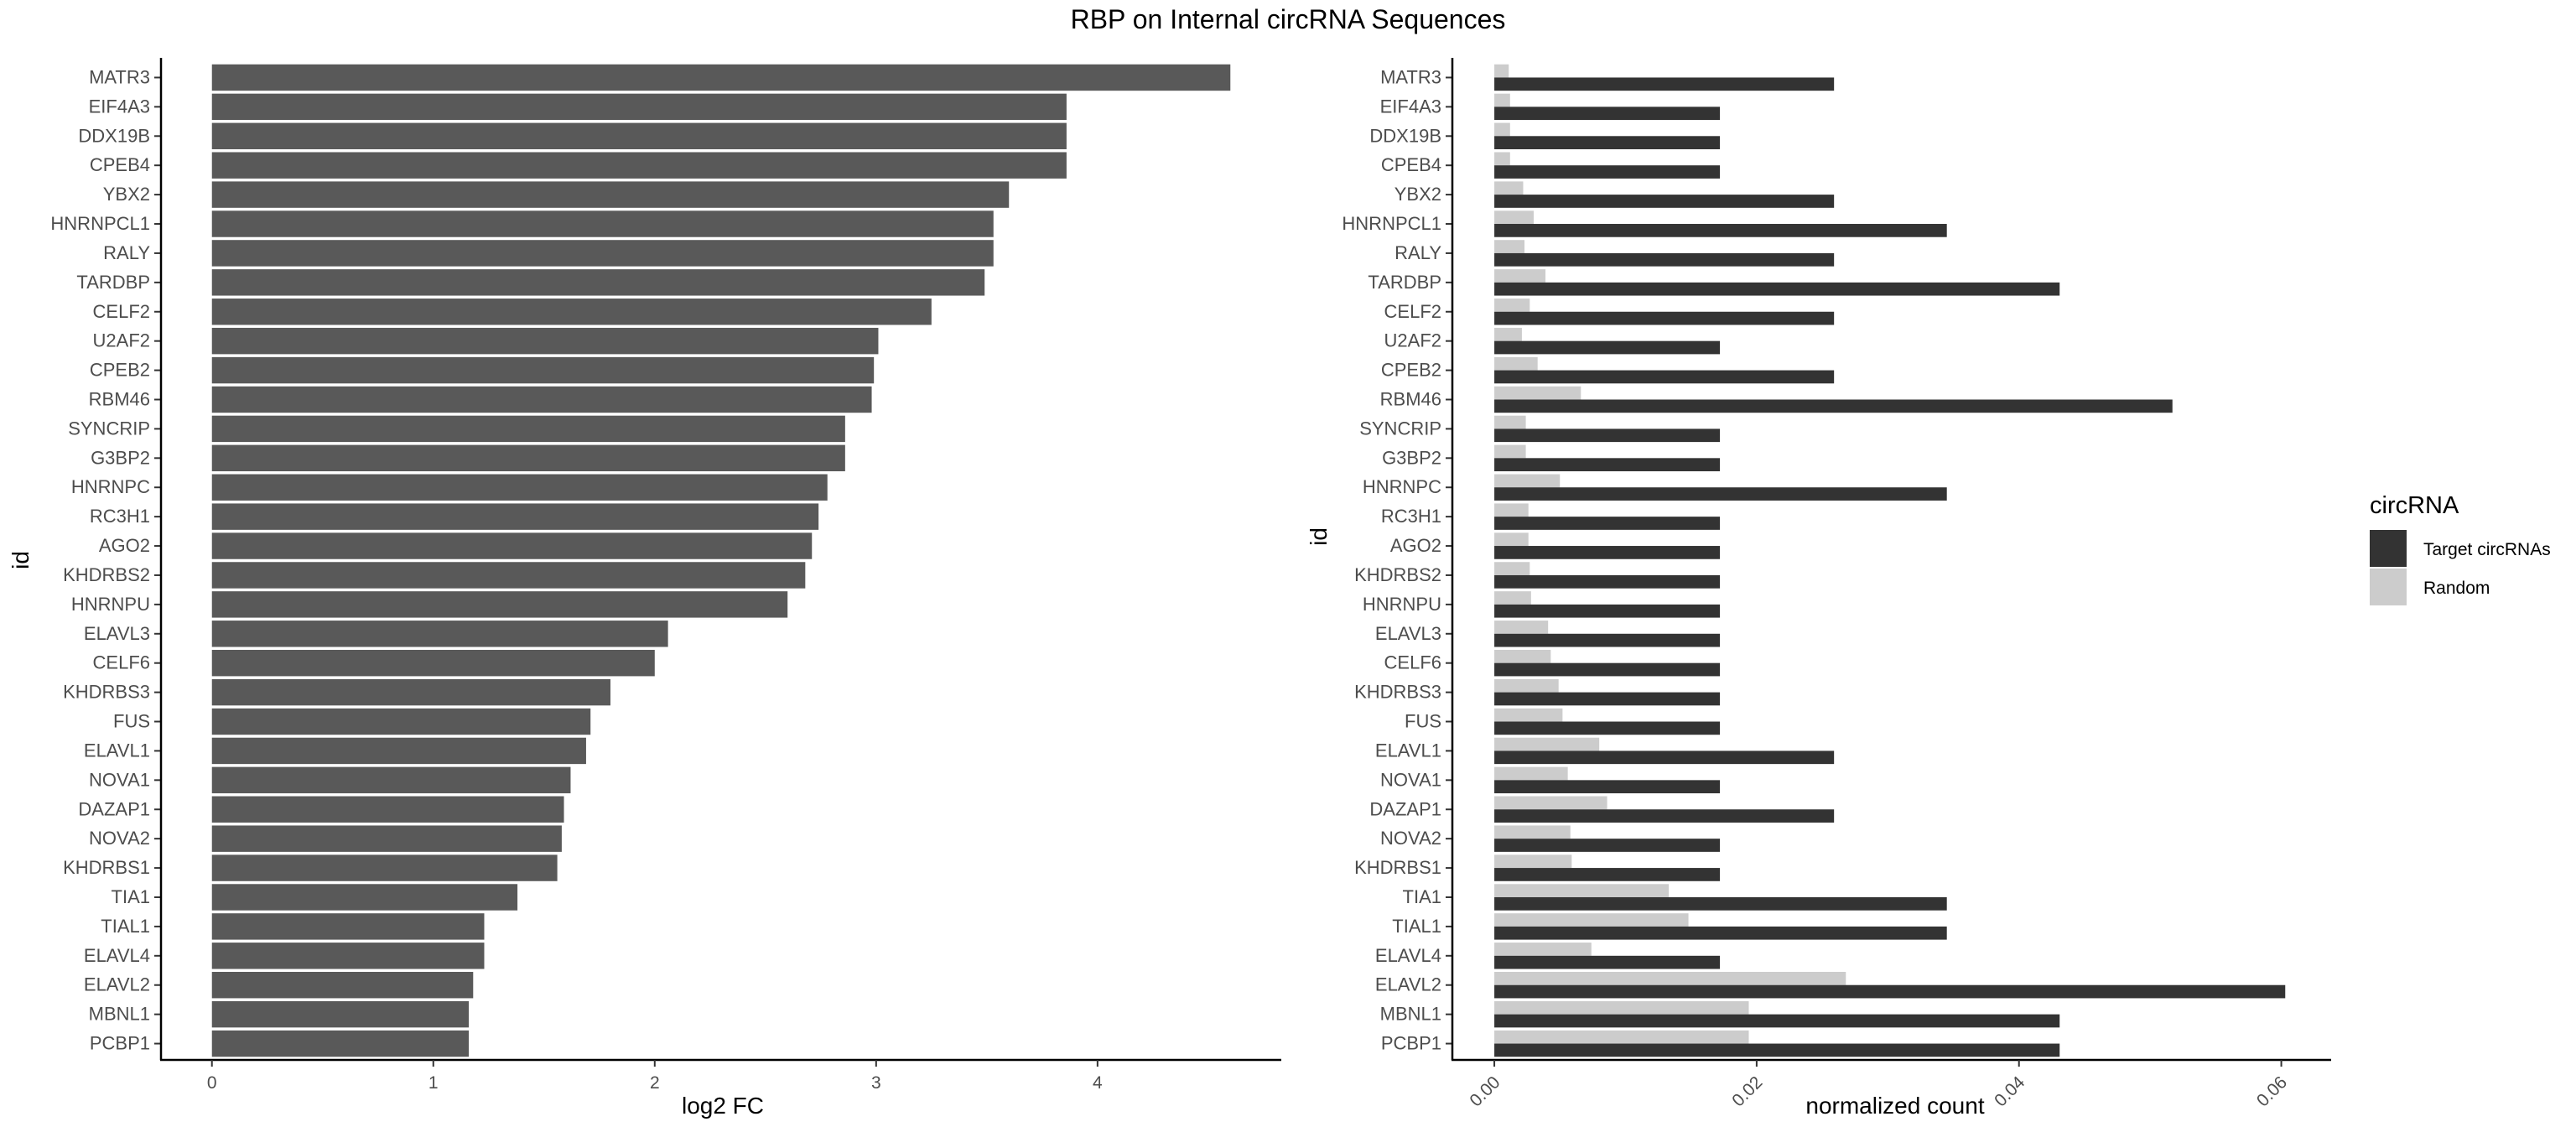 The image size is (2576, 1127). I want to click on bar-target-eif4a3, so click(1607, 113).